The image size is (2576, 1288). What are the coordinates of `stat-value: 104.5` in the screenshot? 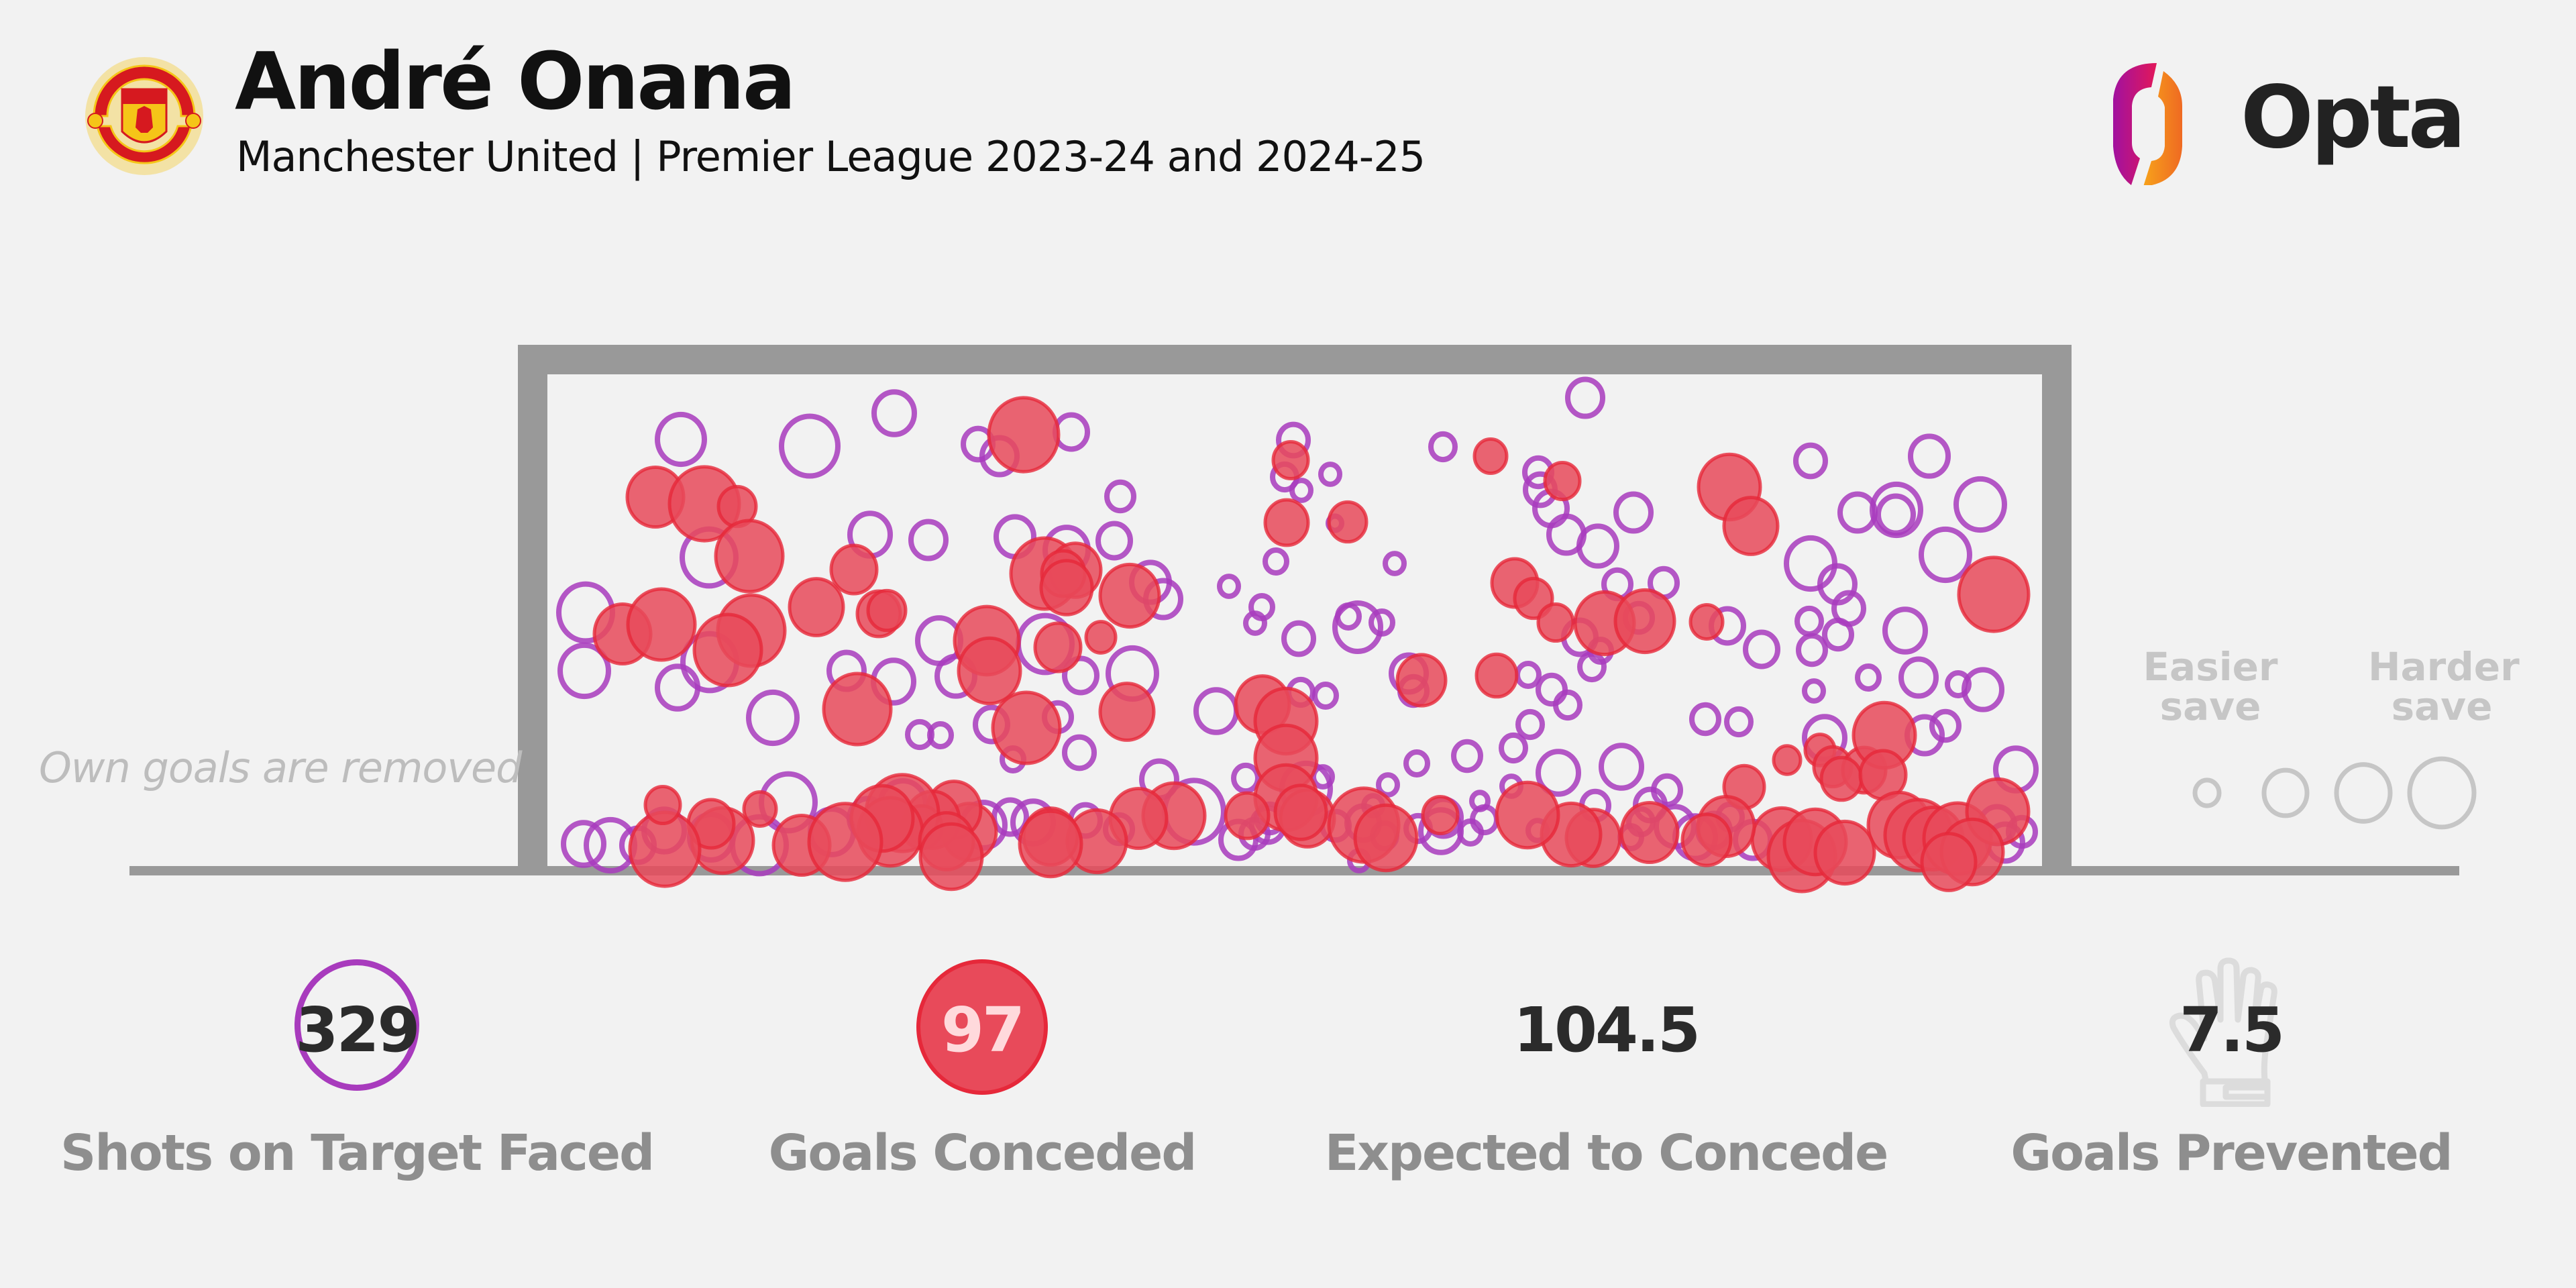 It's located at (1607, 1030).